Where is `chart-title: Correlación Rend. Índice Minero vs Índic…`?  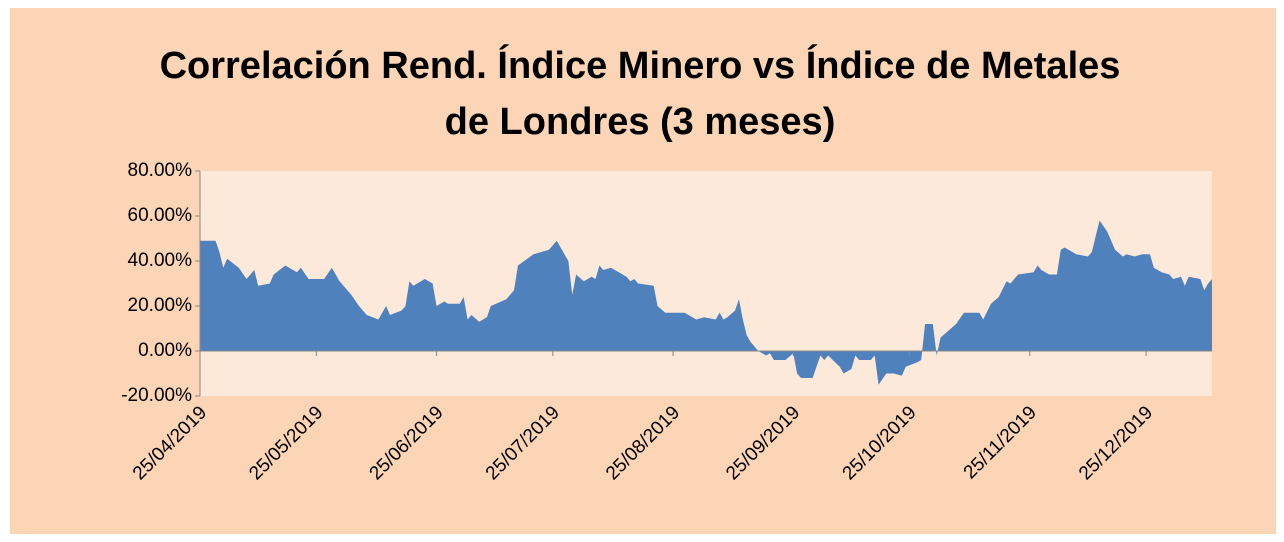 chart-title: Correlación Rend. Índice Minero vs Índic… is located at coordinates (640, 94).